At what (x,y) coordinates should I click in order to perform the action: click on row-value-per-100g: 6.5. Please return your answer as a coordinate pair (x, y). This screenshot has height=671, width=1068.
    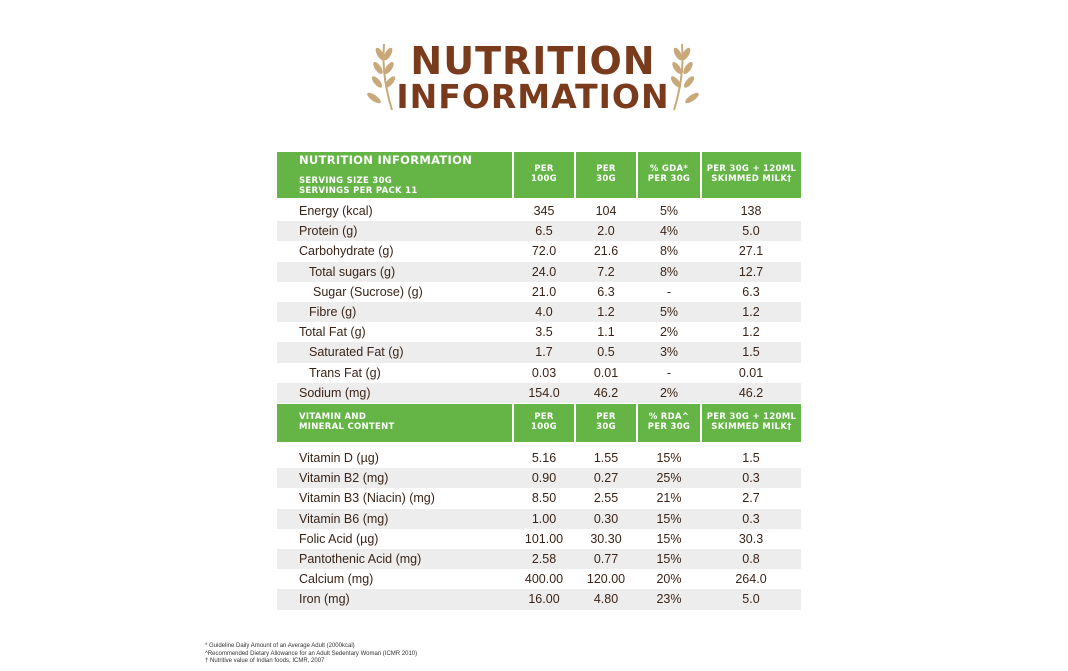
    Looking at the image, I should click on (544, 231).